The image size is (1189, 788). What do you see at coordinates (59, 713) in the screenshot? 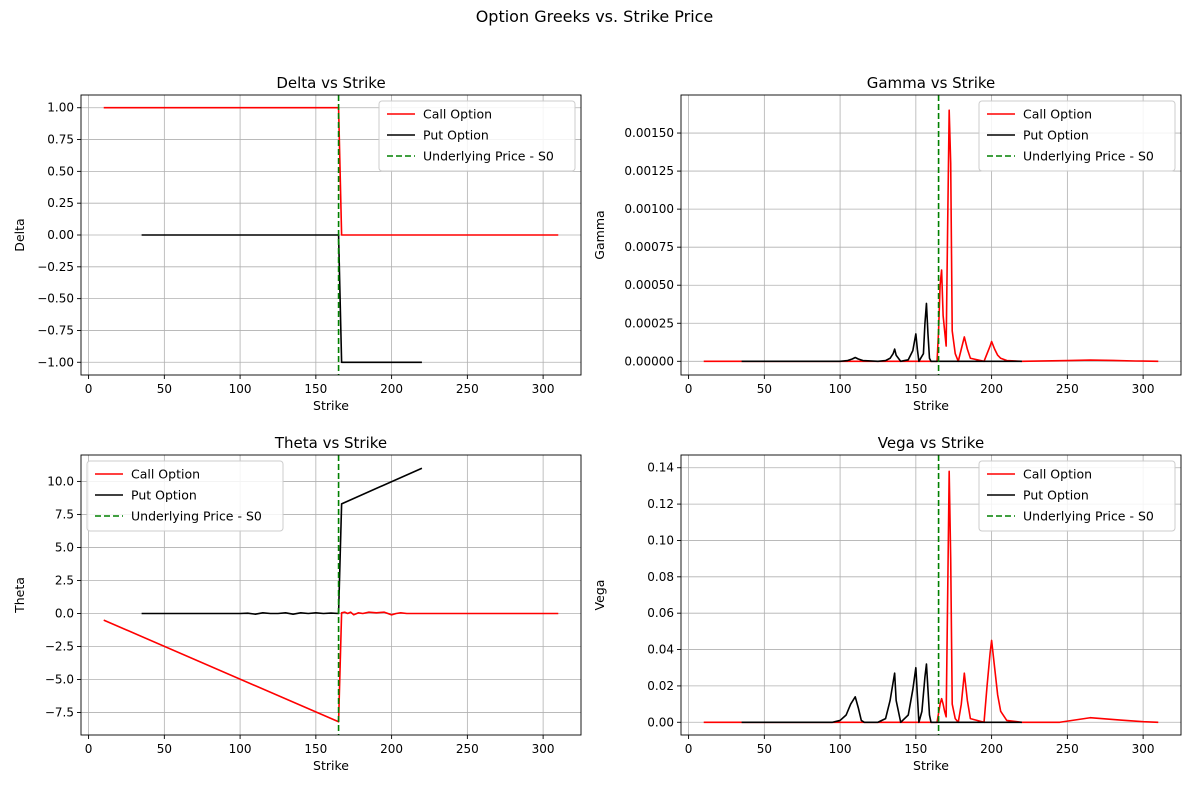
I see `y-tick-label: −7.5` at bounding box center [59, 713].